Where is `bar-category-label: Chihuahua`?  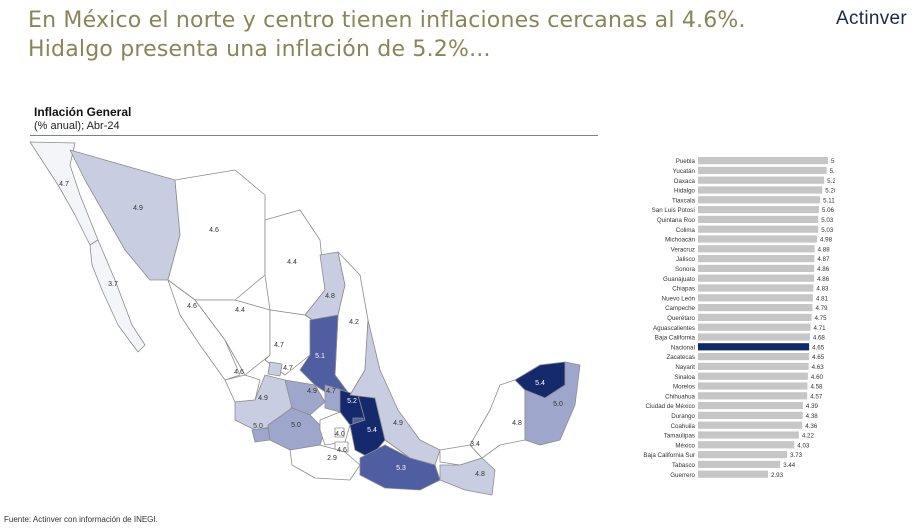 bar-category-label: Chihuahua is located at coordinates (680, 396).